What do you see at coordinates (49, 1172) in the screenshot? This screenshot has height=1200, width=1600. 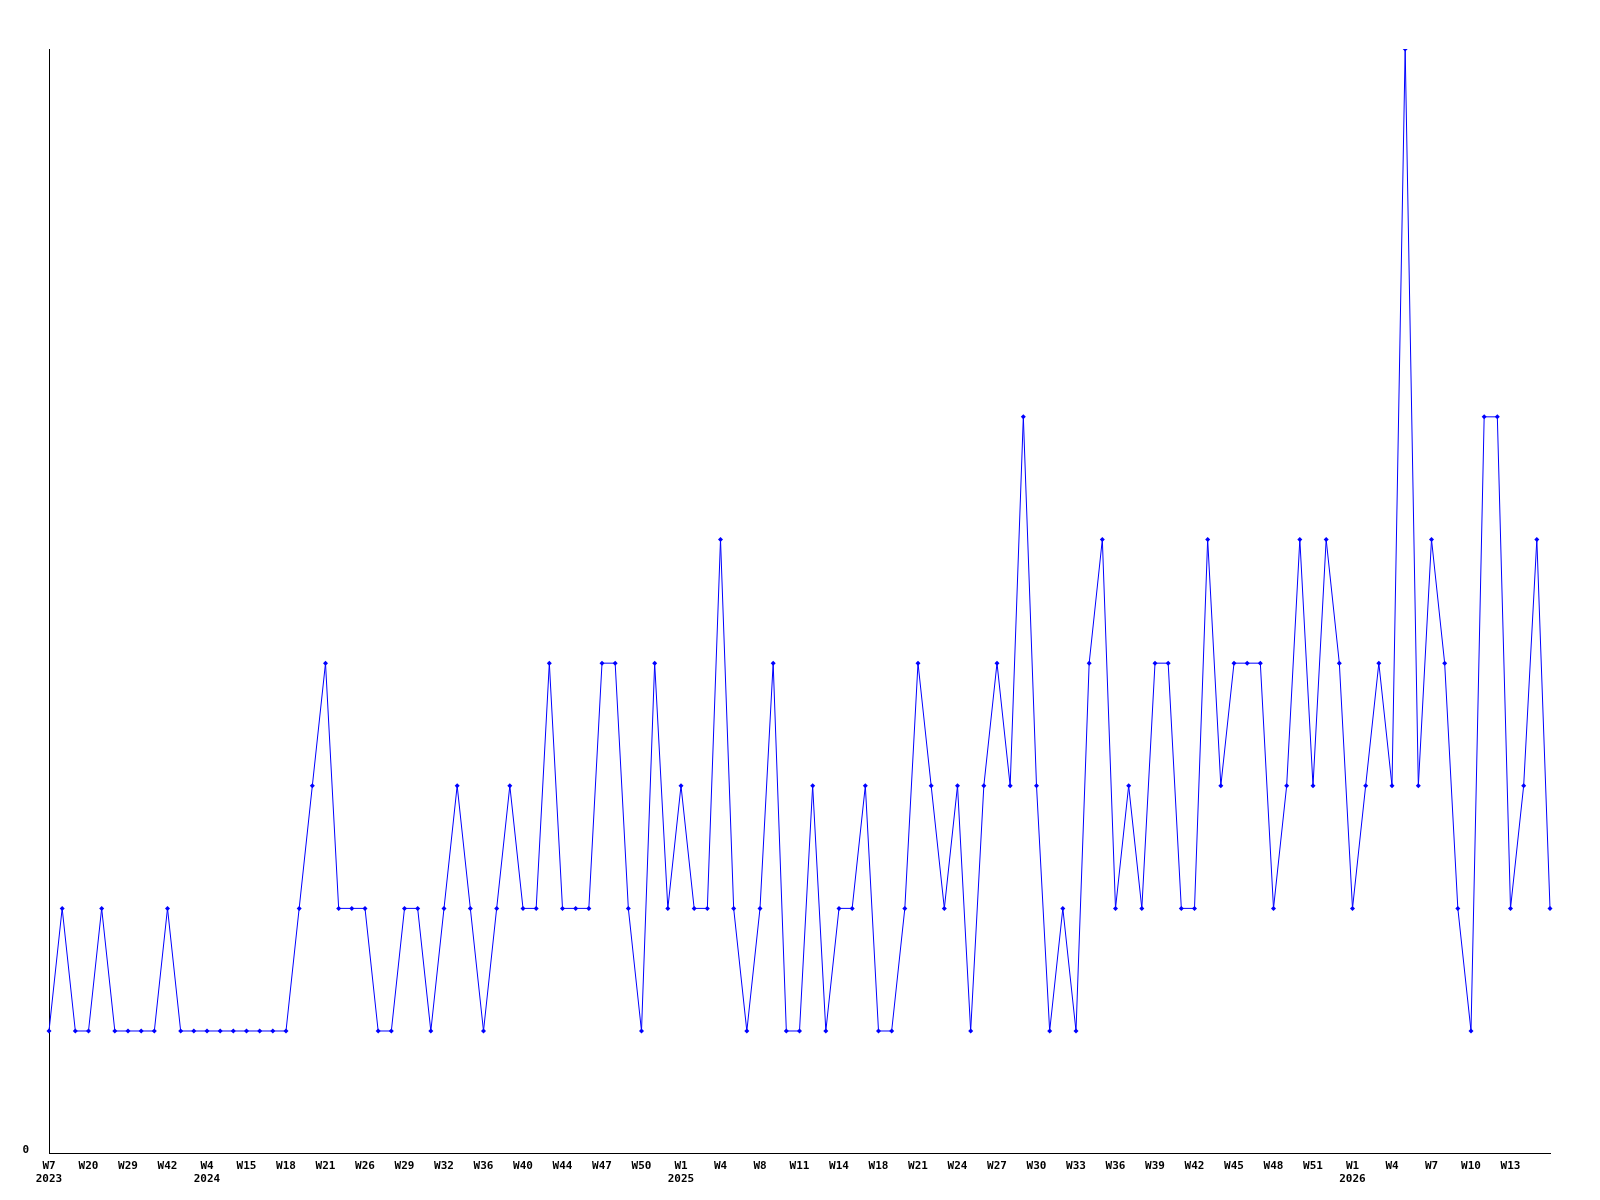 I see `x-tick-label: W7 2023` at bounding box center [49, 1172].